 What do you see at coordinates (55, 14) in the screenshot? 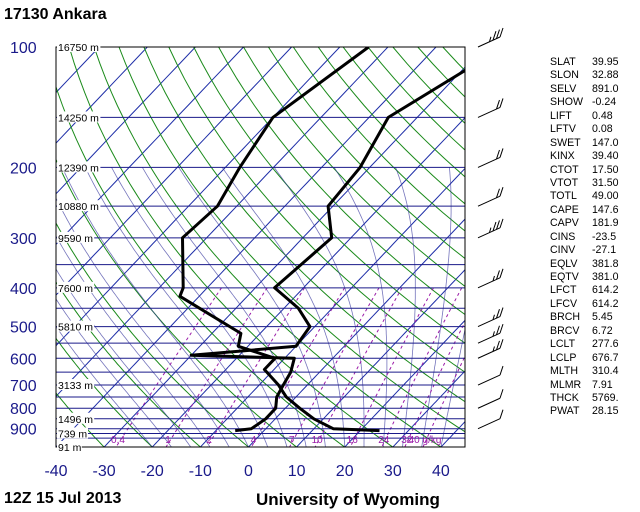
I see `station-title: 17130 Ankara` at bounding box center [55, 14].